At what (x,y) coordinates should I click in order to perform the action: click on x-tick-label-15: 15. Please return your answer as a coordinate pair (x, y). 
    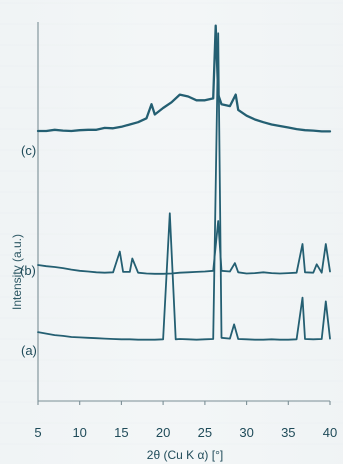
    Looking at the image, I should click on (121, 432).